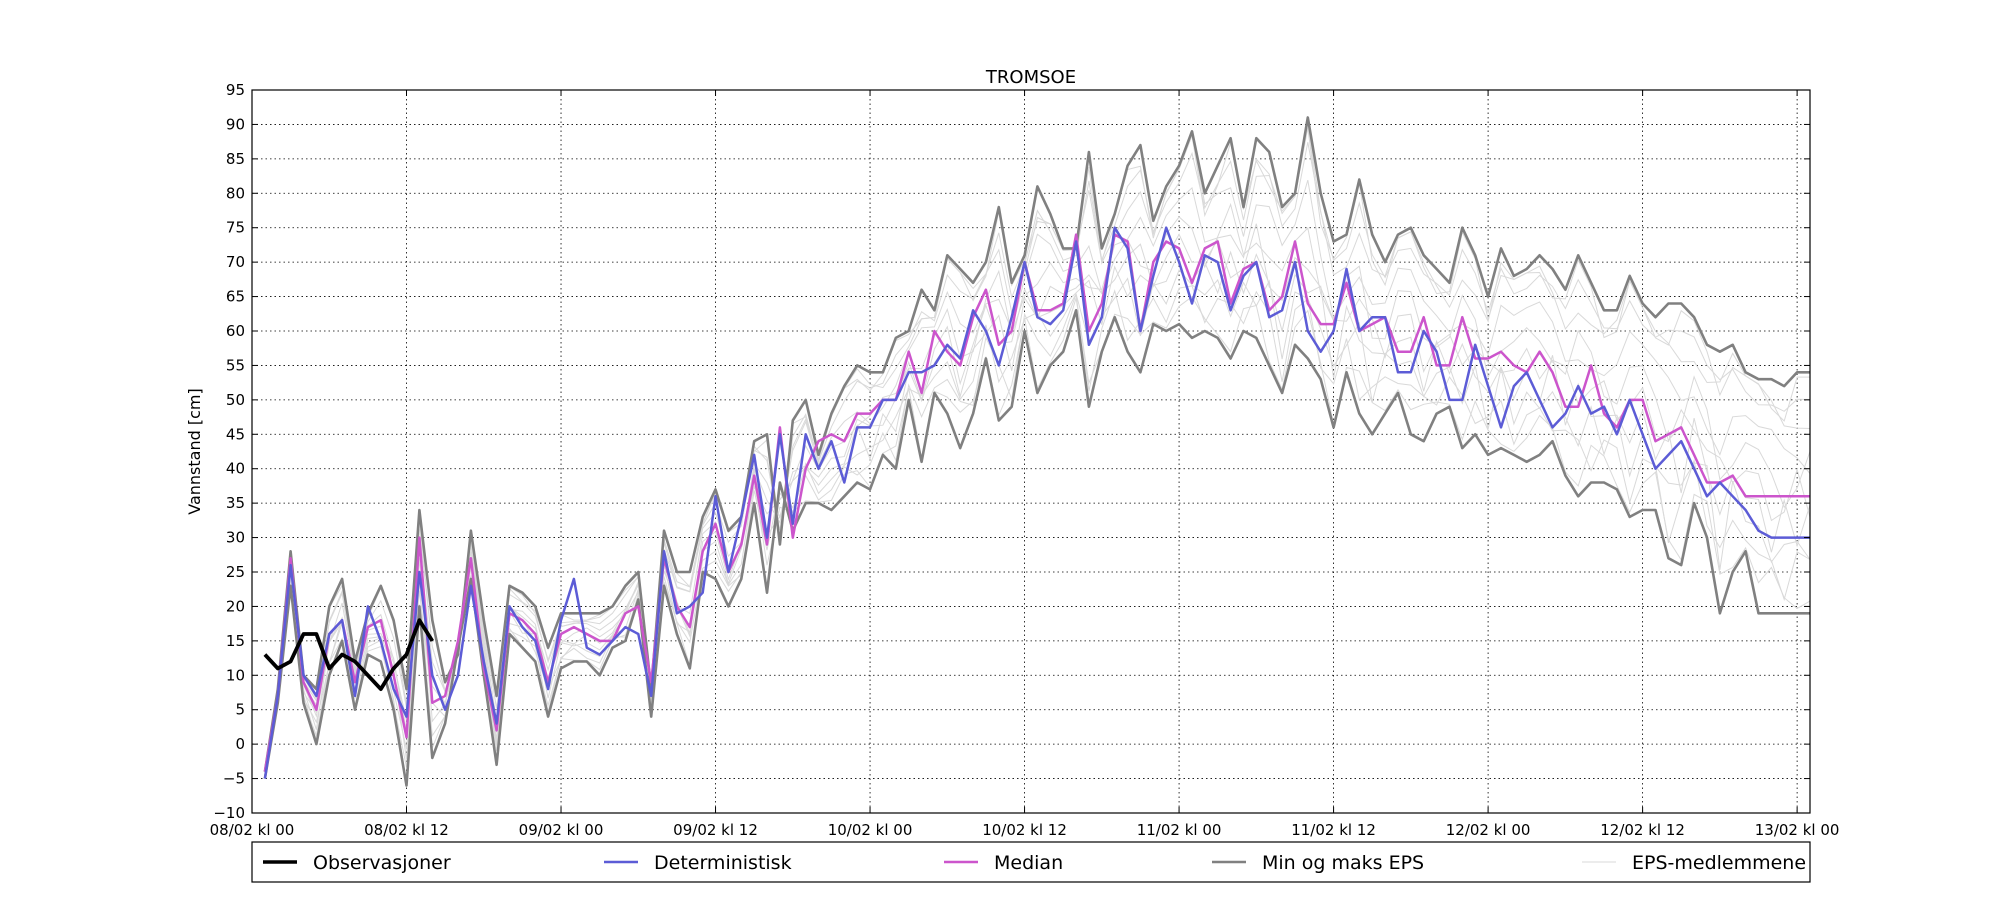 This screenshot has height=900, width=2000. I want to click on y-tick-label: 95, so click(235, 90).